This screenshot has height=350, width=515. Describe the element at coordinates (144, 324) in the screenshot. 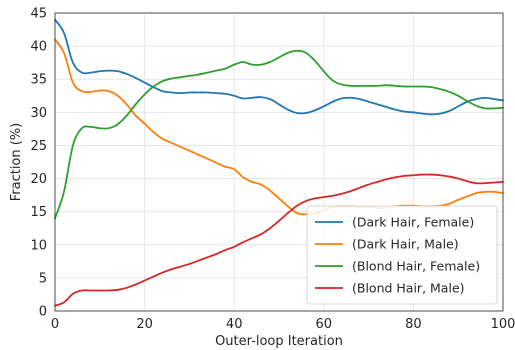

I see `x-tick-label: 20` at that location.